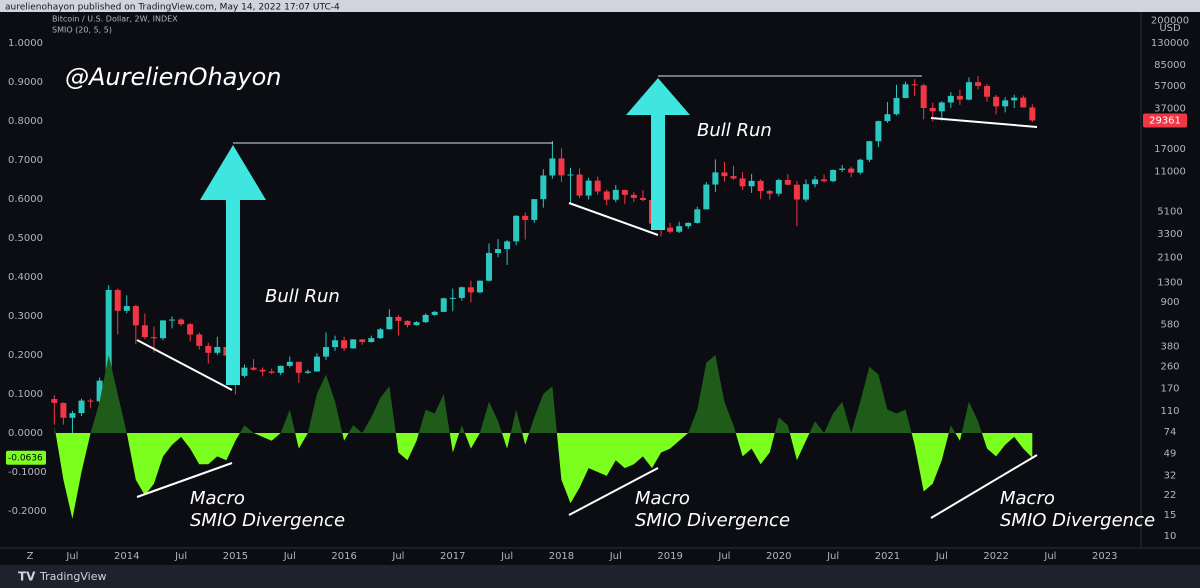  I want to click on x-tick-label: 2020, so click(778, 556).